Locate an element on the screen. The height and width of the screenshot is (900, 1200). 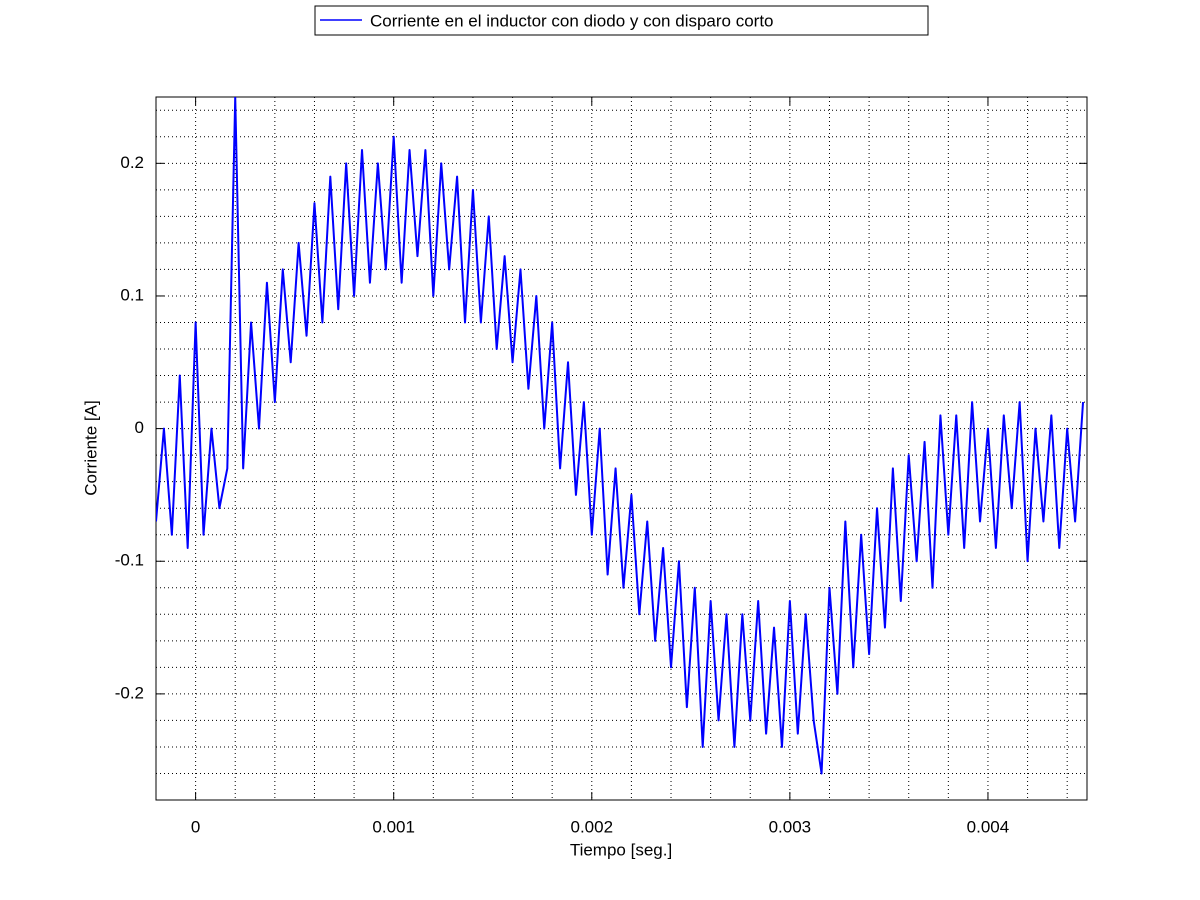
legend-box is located at coordinates (621, 20).